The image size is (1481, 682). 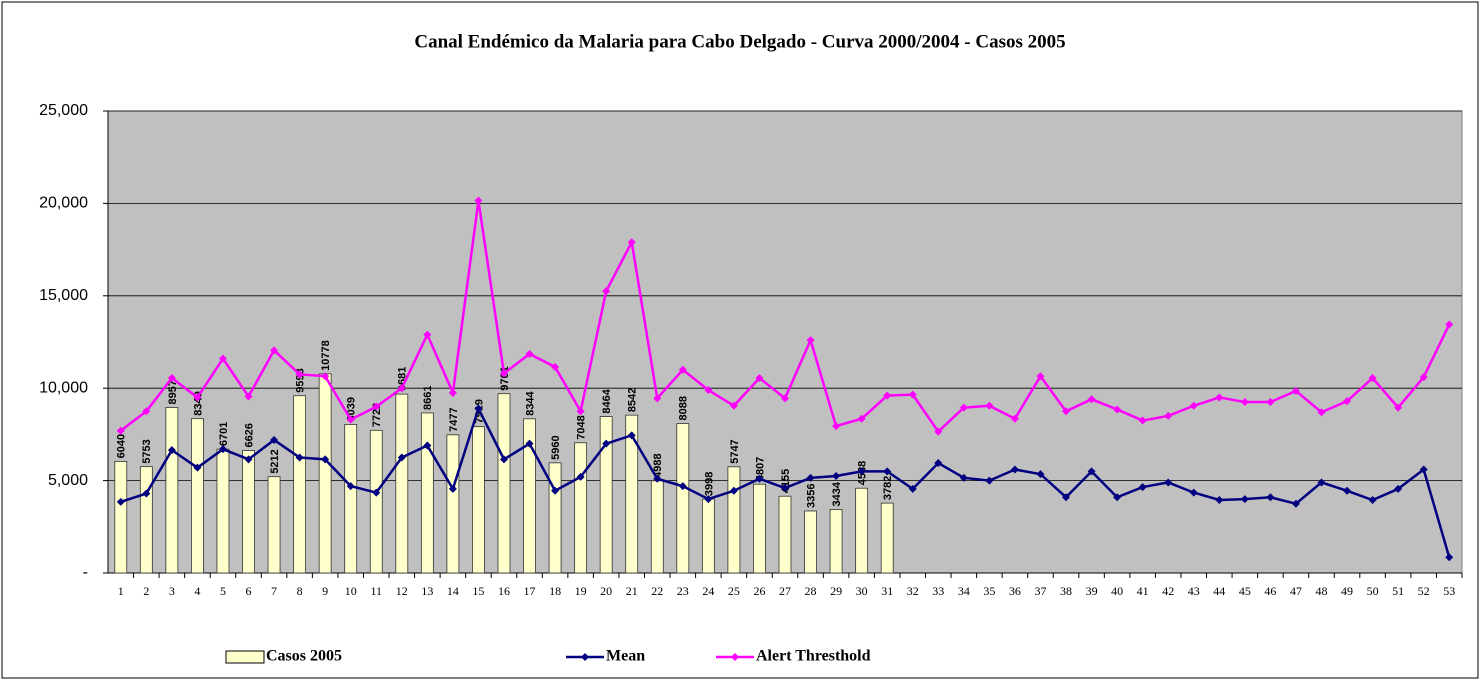 I want to click on x-tick-label: 23, so click(x=683, y=591).